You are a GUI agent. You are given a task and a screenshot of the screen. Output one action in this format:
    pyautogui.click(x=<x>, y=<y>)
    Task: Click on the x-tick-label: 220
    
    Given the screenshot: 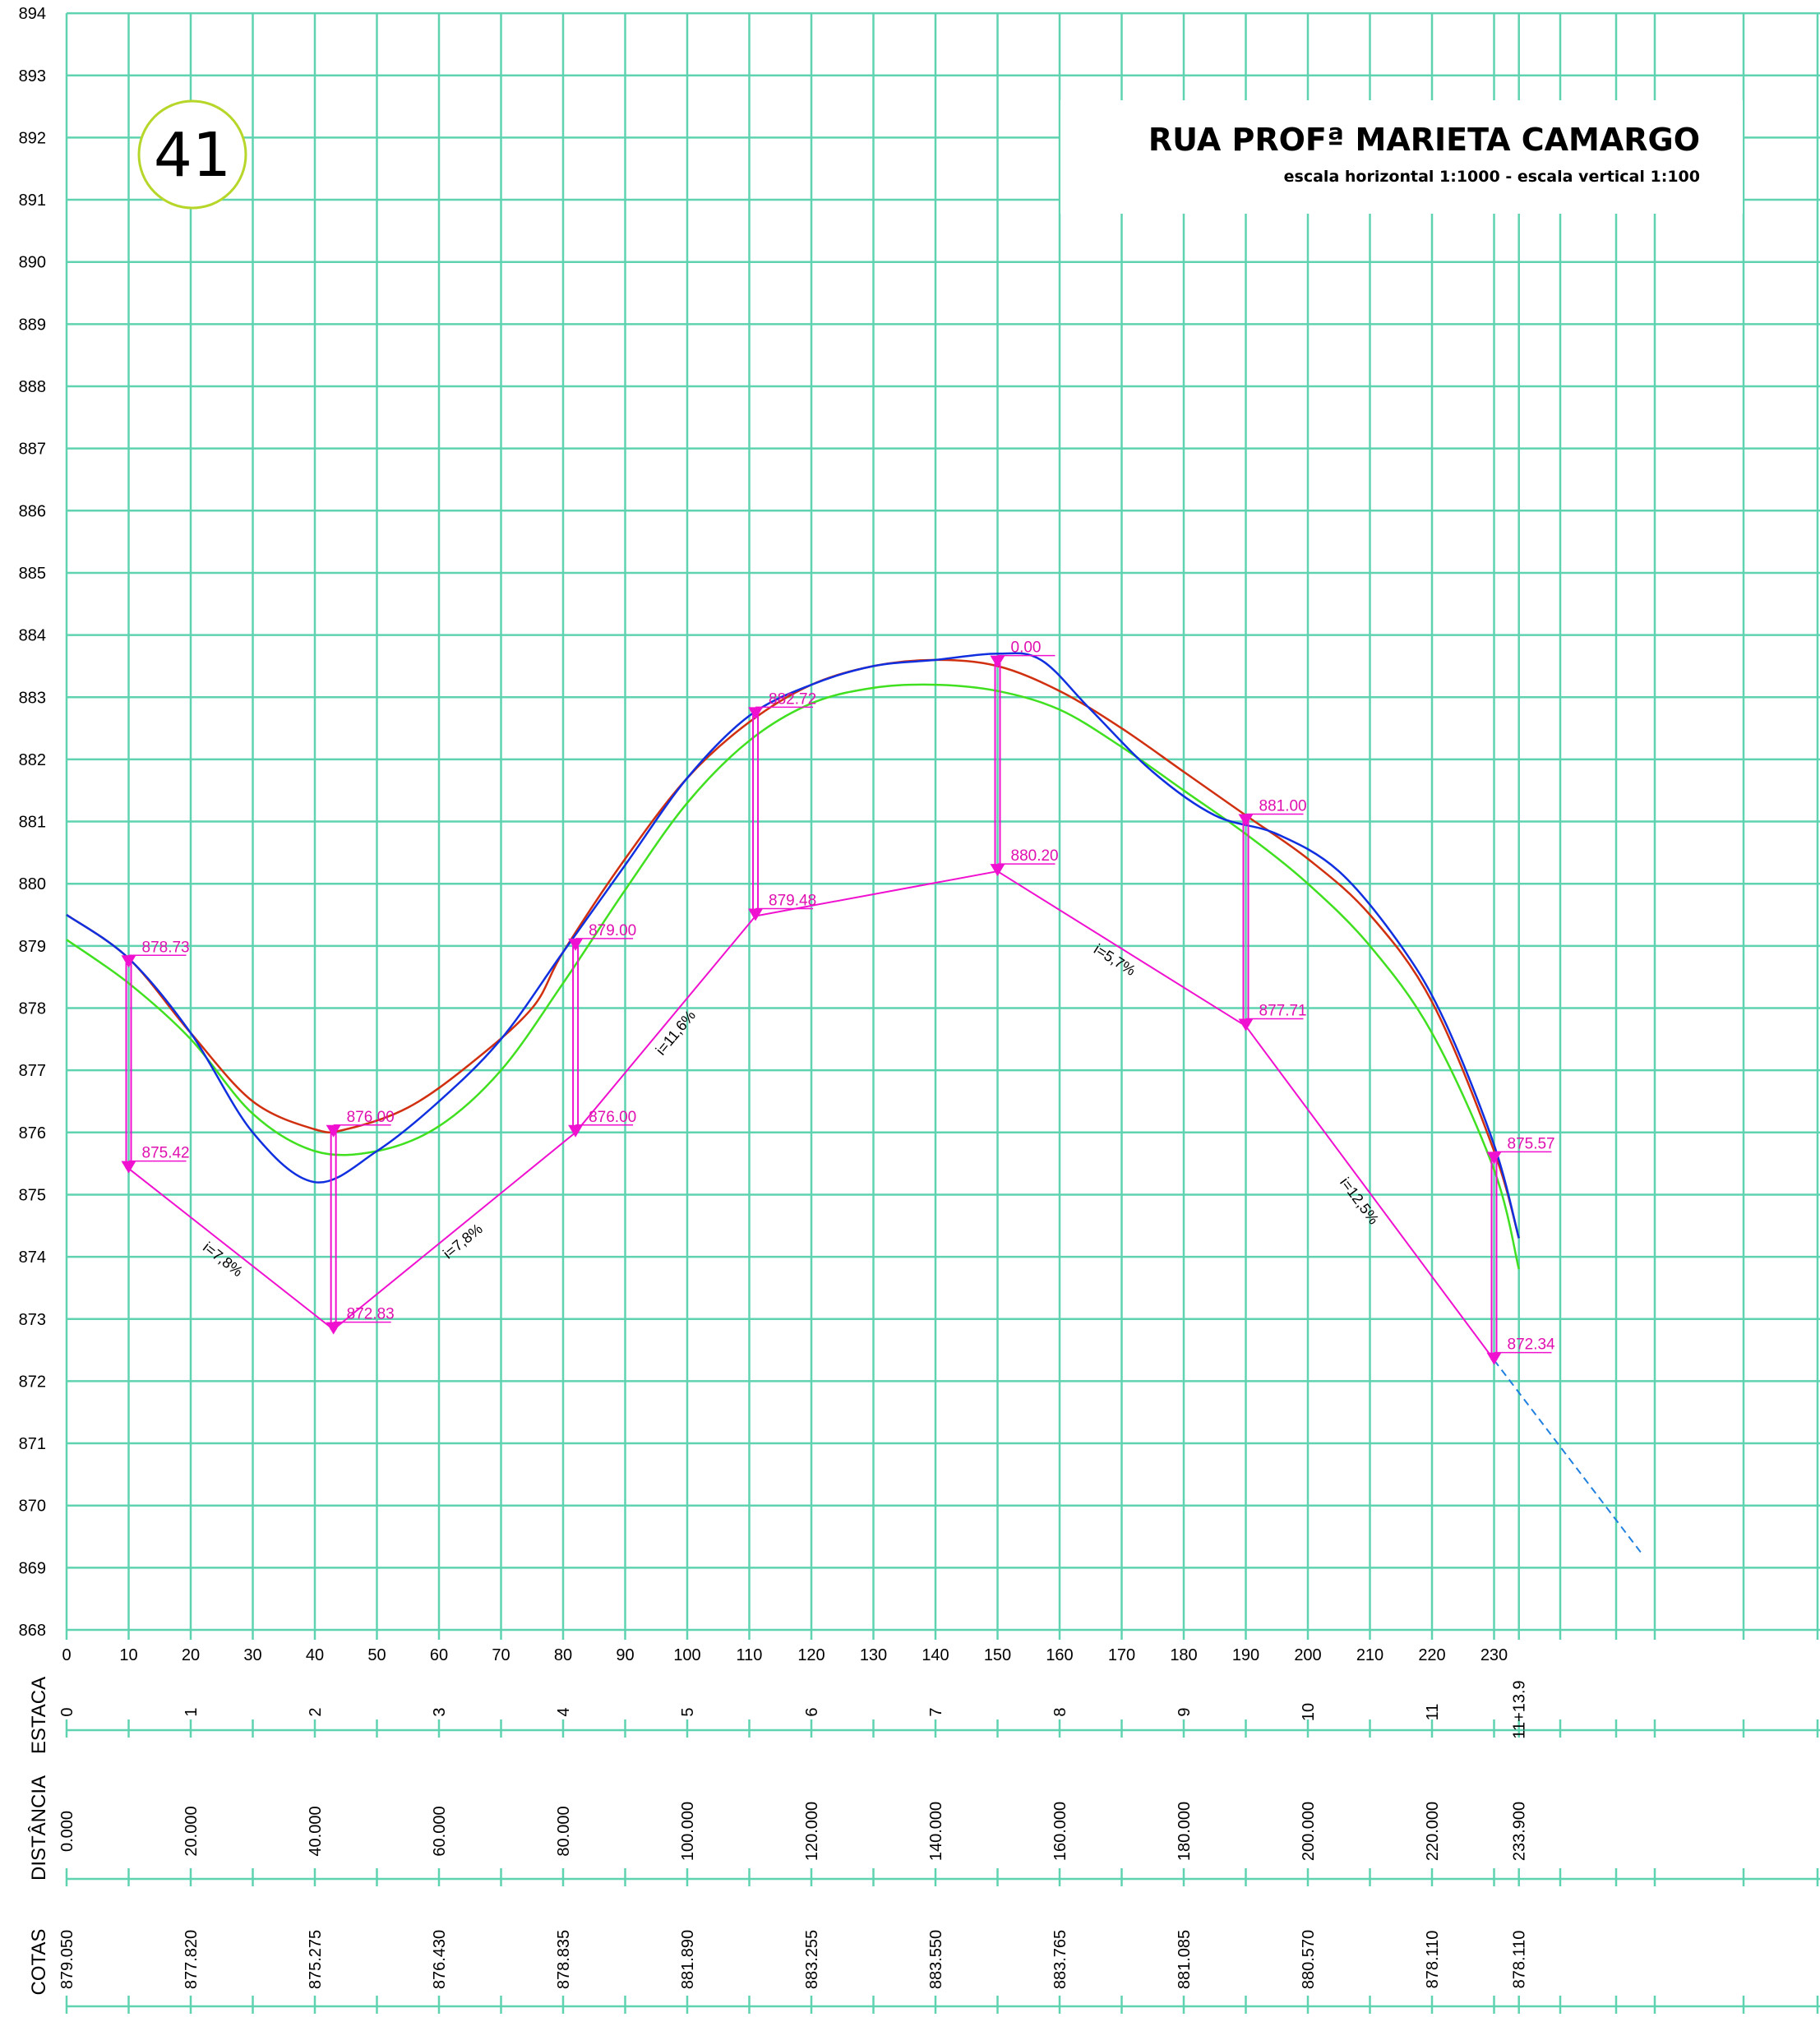 What is the action you would take?
    pyautogui.click(x=1431, y=1655)
    